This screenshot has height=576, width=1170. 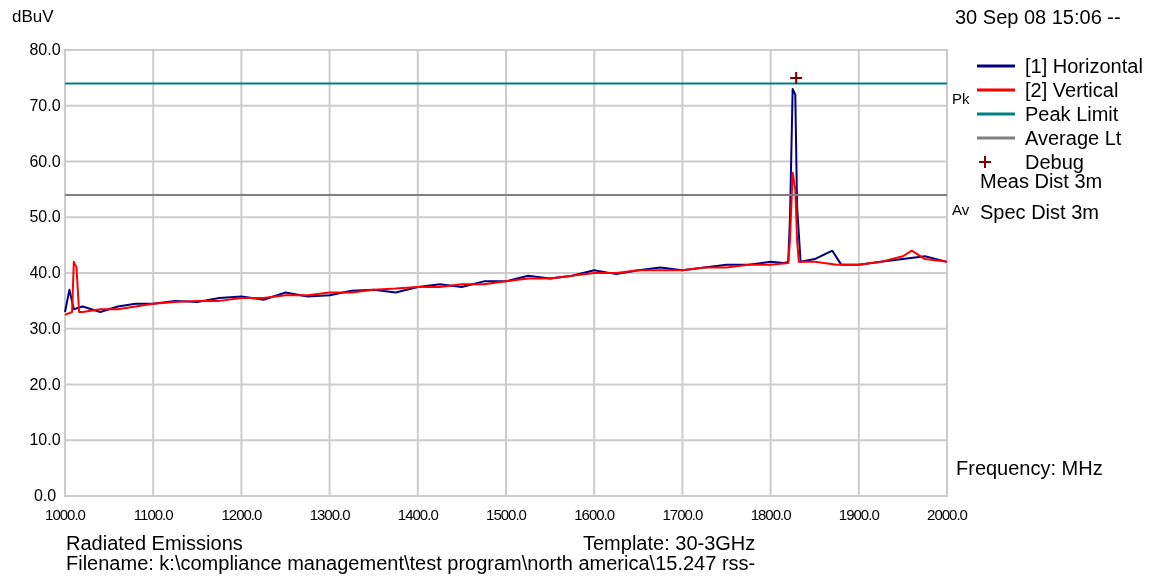 What do you see at coordinates (418, 514) in the screenshot?
I see `x-tick-label: 1400.0` at bounding box center [418, 514].